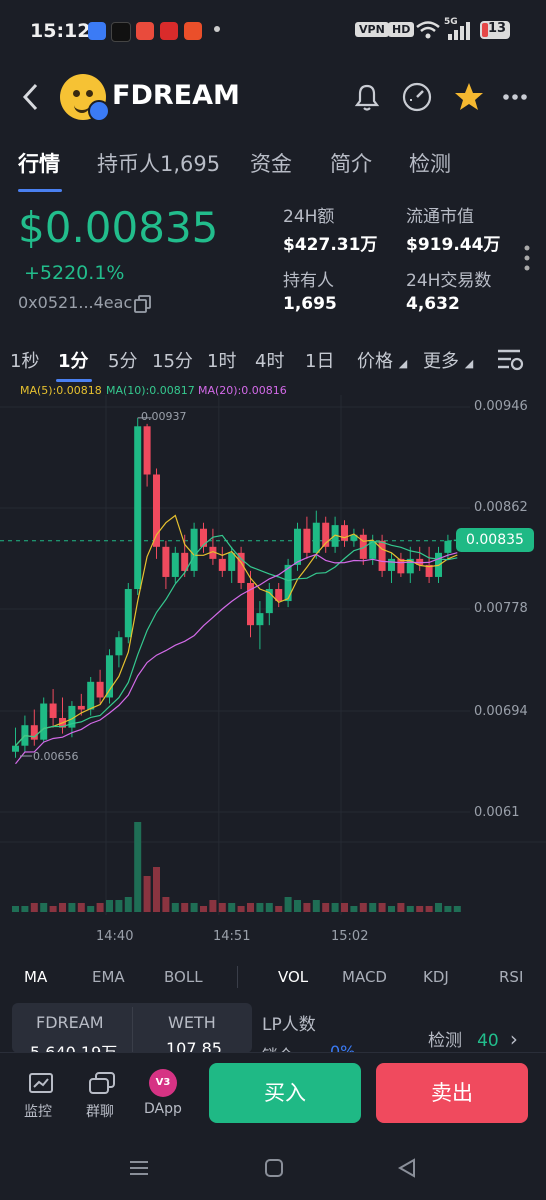 This screenshot has height=1200, width=546. What do you see at coordinates (320, 361) in the screenshot?
I see `interval-1d: 1日` at bounding box center [320, 361].